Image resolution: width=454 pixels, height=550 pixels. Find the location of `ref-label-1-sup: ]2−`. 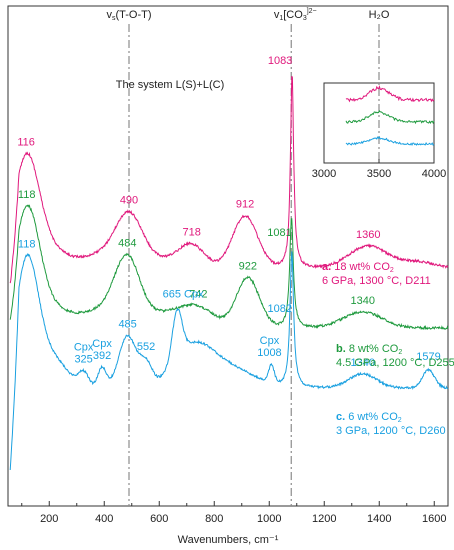

ref-label-1-sup: ]2− is located at coordinates (312, 11).